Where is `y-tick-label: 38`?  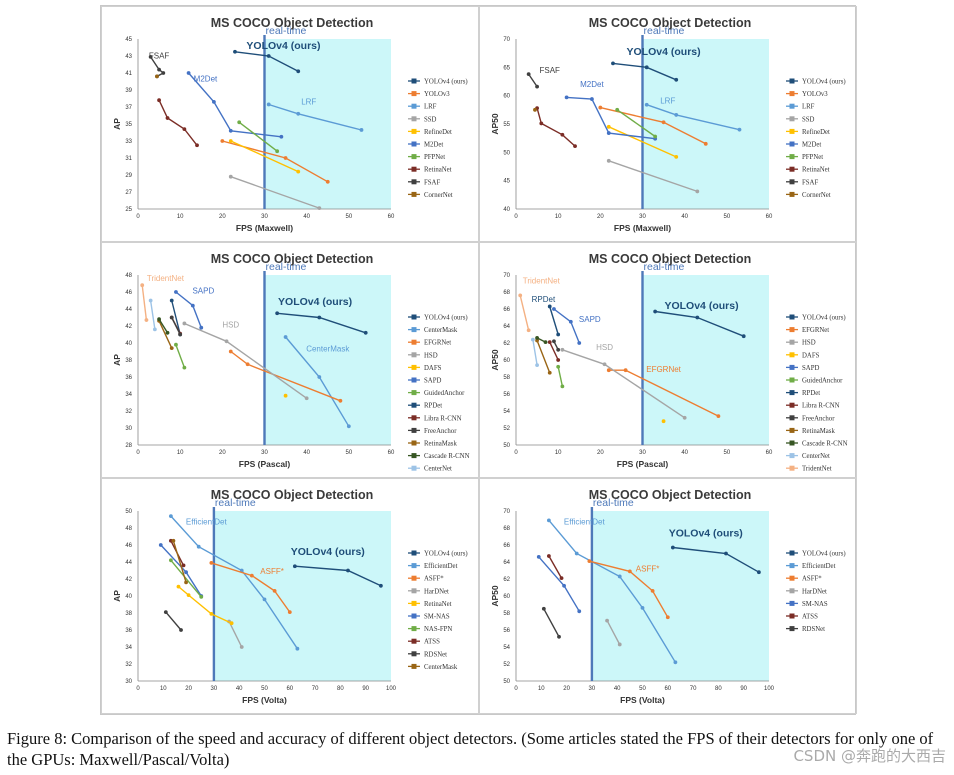 y-tick-label: 38 is located at coordinates (128, 614).